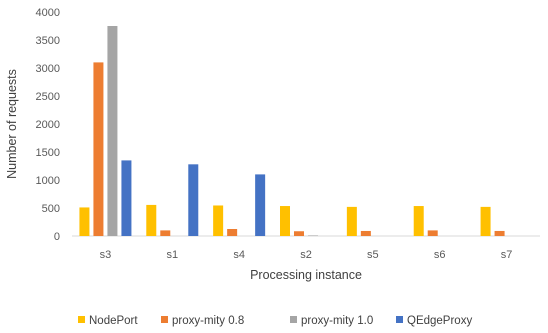  Describe the element at coordinates (12, 124) in the screenshot. I see `y-axis-title: Number of requests` at that location.